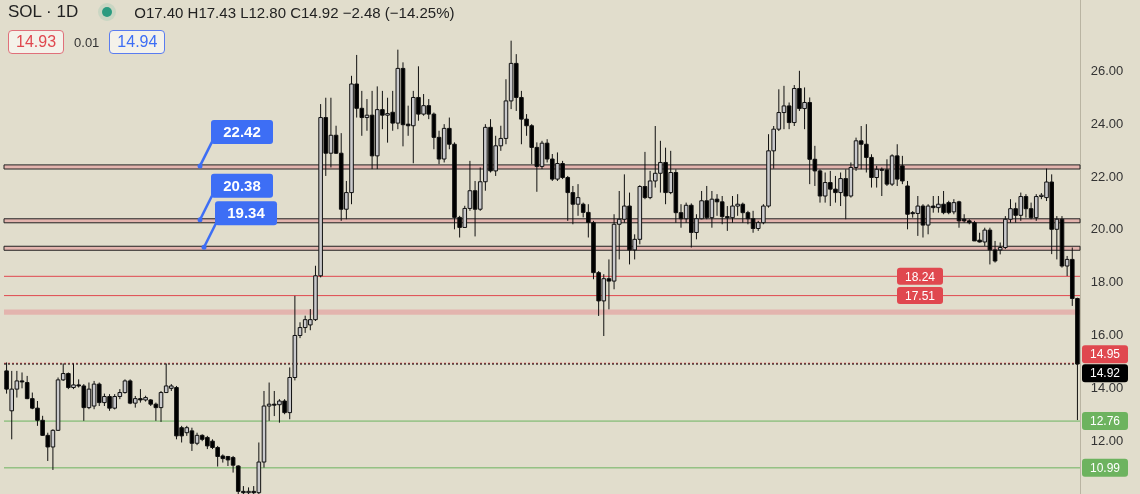 The width and height of the screenshot is (1140, 494). I want to click on y-tick-label: 22.00, so click(1107, 176).